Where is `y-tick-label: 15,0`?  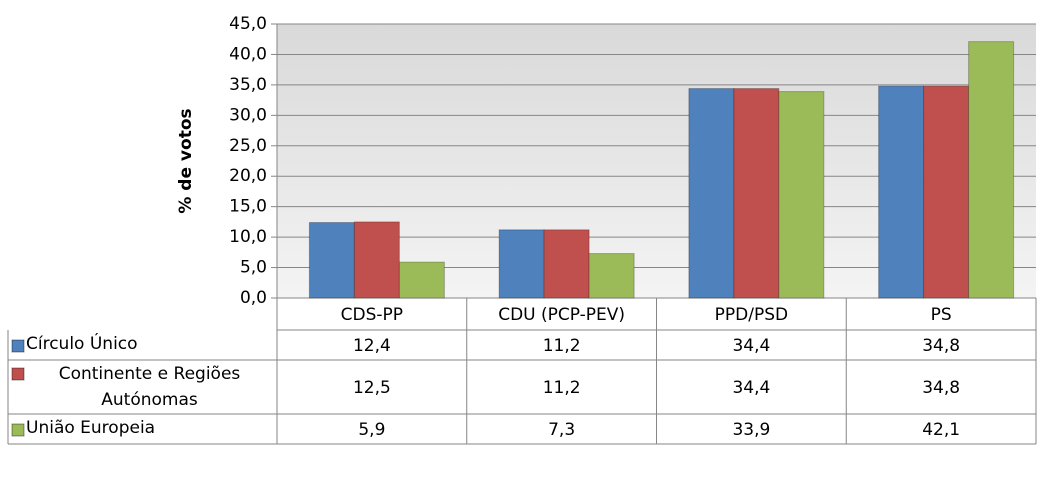
y-tick-label: 15,0 is located at coordinates (248, 207).